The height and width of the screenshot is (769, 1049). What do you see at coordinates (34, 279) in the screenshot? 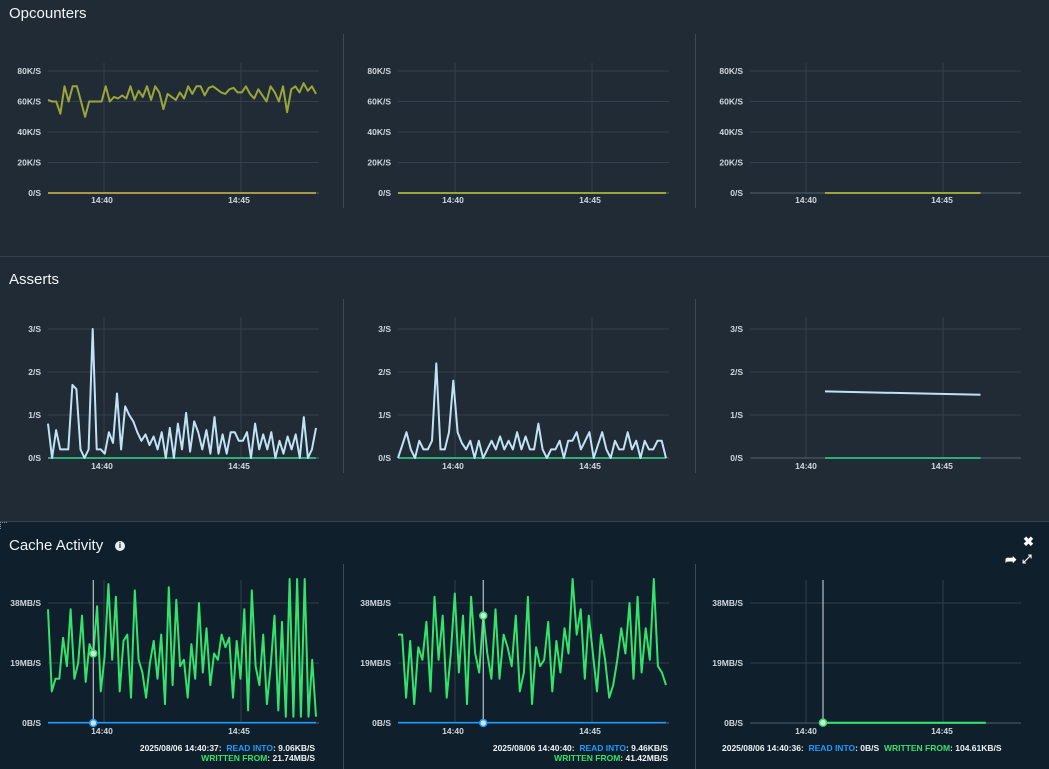
I see `panel-title: Asserts` at bounding box center [34, 279].